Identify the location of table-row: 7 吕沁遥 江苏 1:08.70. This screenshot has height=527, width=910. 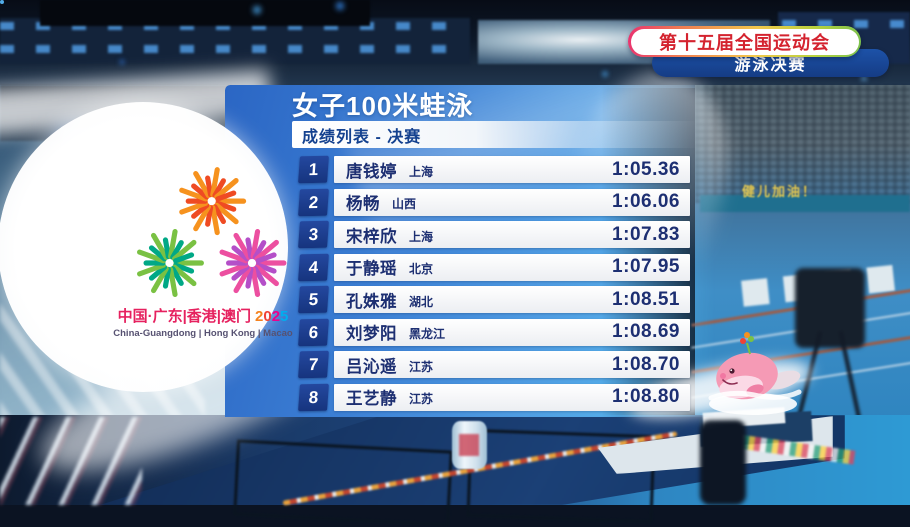
(494, 364).